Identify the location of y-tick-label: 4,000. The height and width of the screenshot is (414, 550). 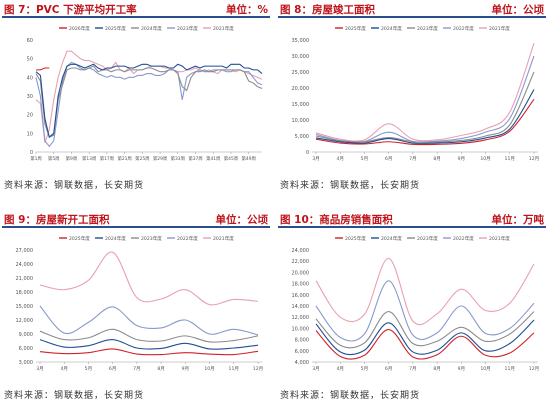
(302, 363).